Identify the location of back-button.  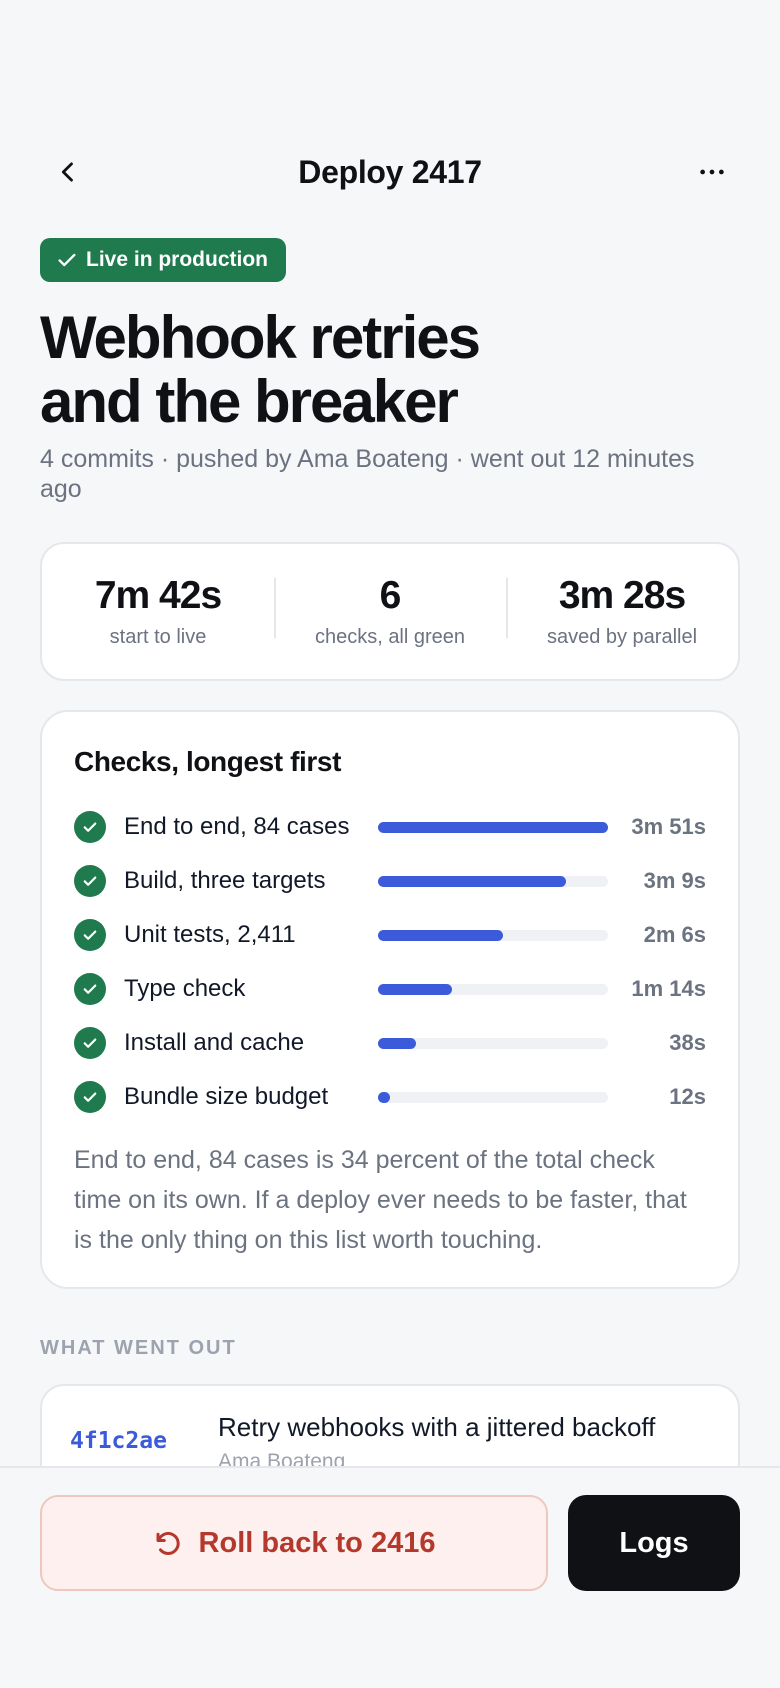
(68, 172).